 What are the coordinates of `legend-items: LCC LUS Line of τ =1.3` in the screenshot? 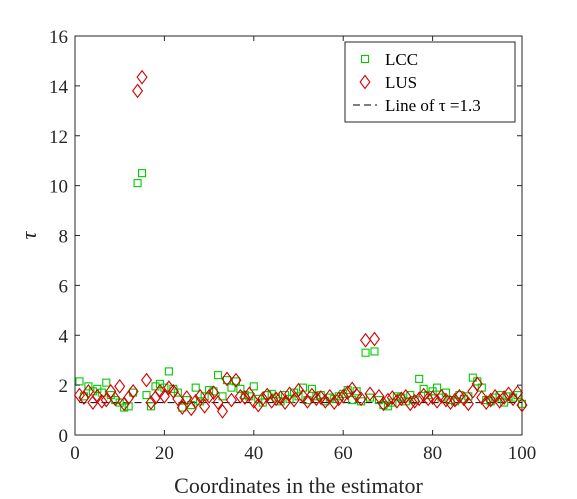 It's located at (417, 82).